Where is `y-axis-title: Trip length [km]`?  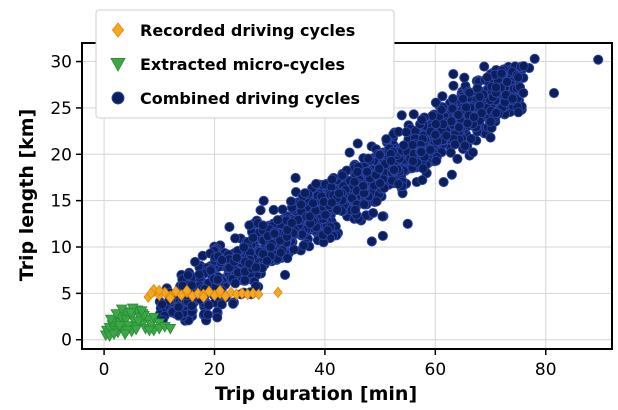
y-axis-title: Trip length [km] is located at coordinates (27, 195).